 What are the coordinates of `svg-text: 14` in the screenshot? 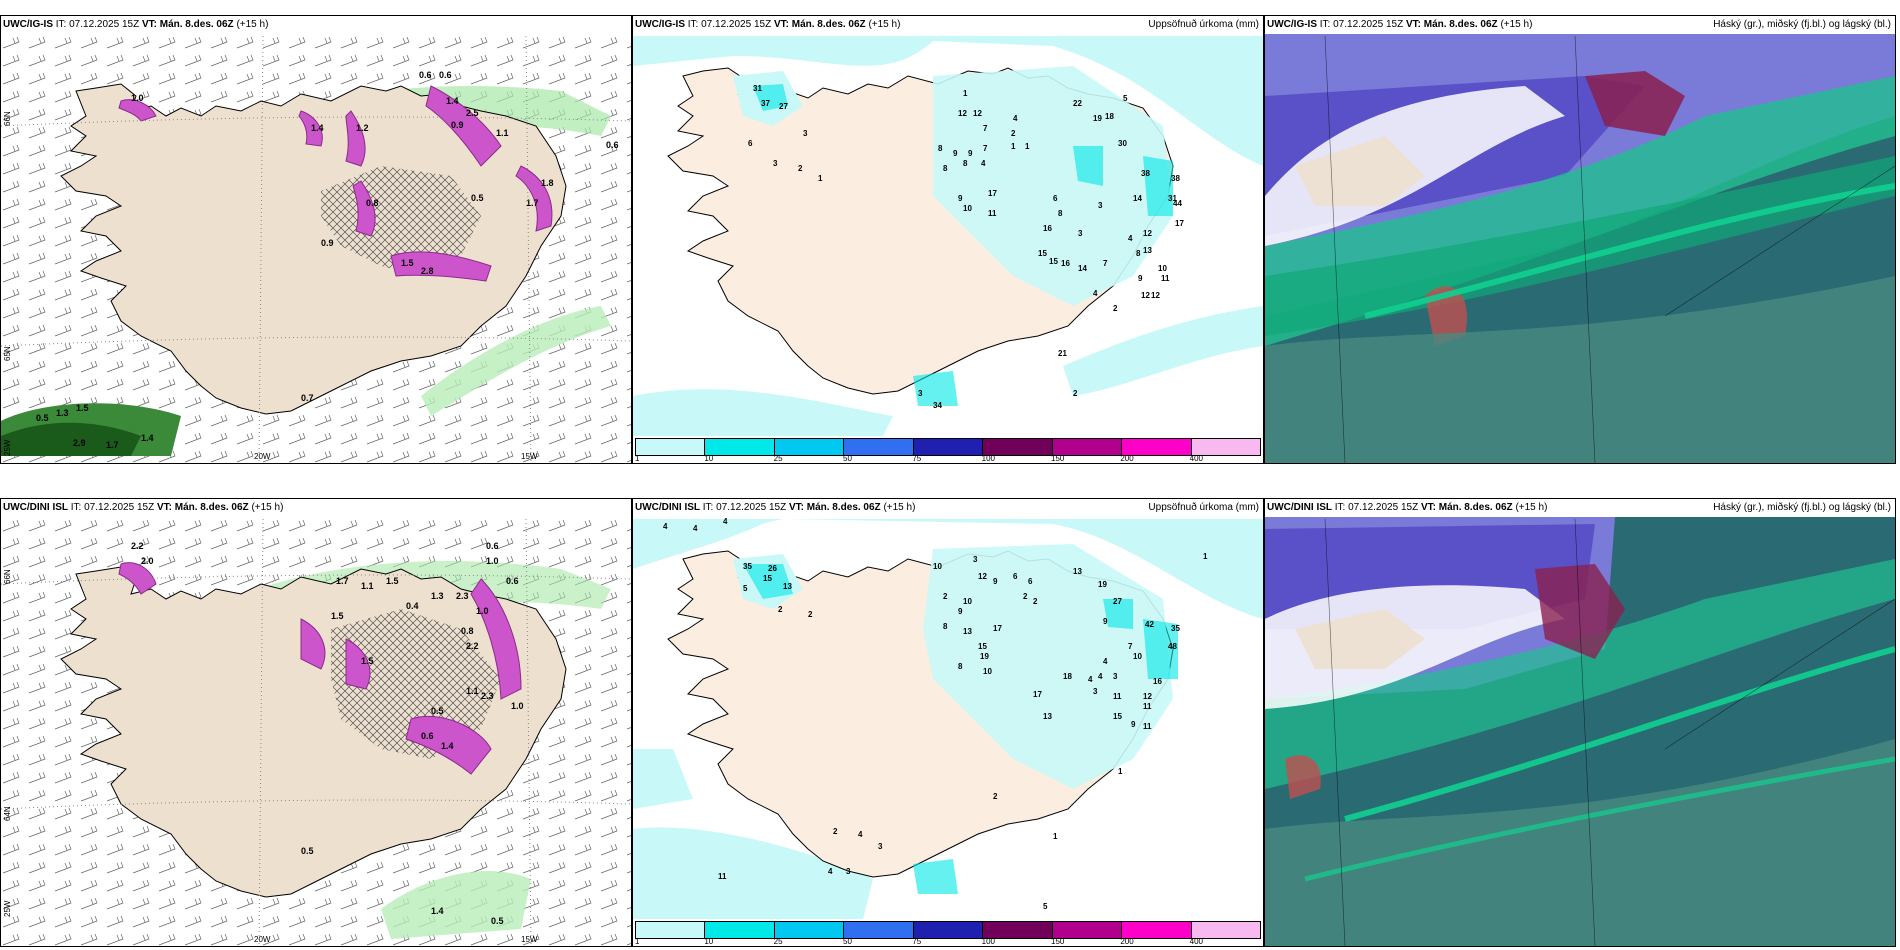 It's located at (1082, 268).